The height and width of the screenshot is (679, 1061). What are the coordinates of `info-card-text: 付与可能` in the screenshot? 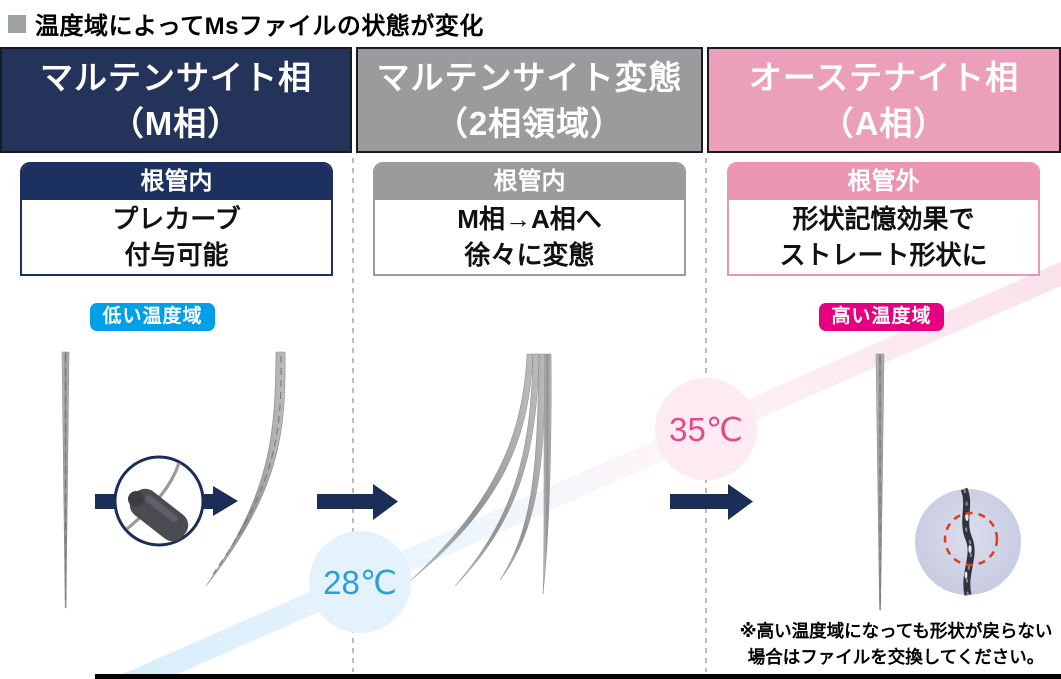 It's located at (176, 255).